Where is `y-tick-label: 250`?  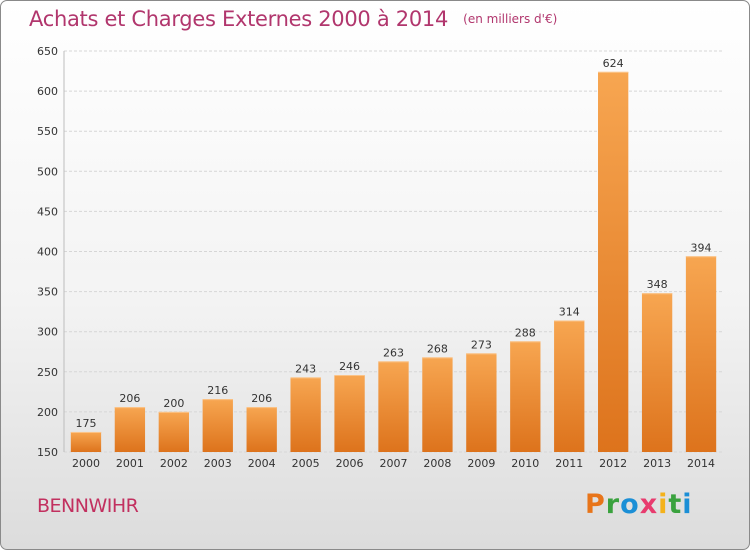
y-tick-label: 250 is located at coordinates (47, 372).